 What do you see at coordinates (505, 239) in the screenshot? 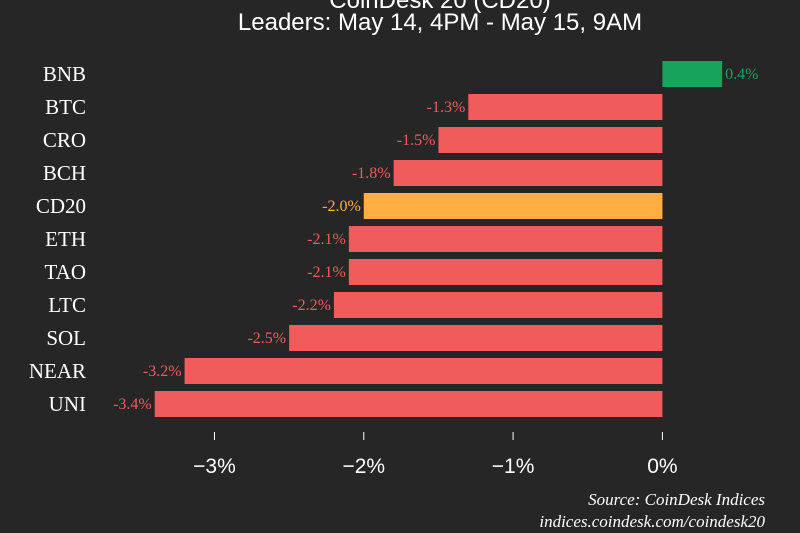
I see `bar-eth` at bounding box center [505, 239].